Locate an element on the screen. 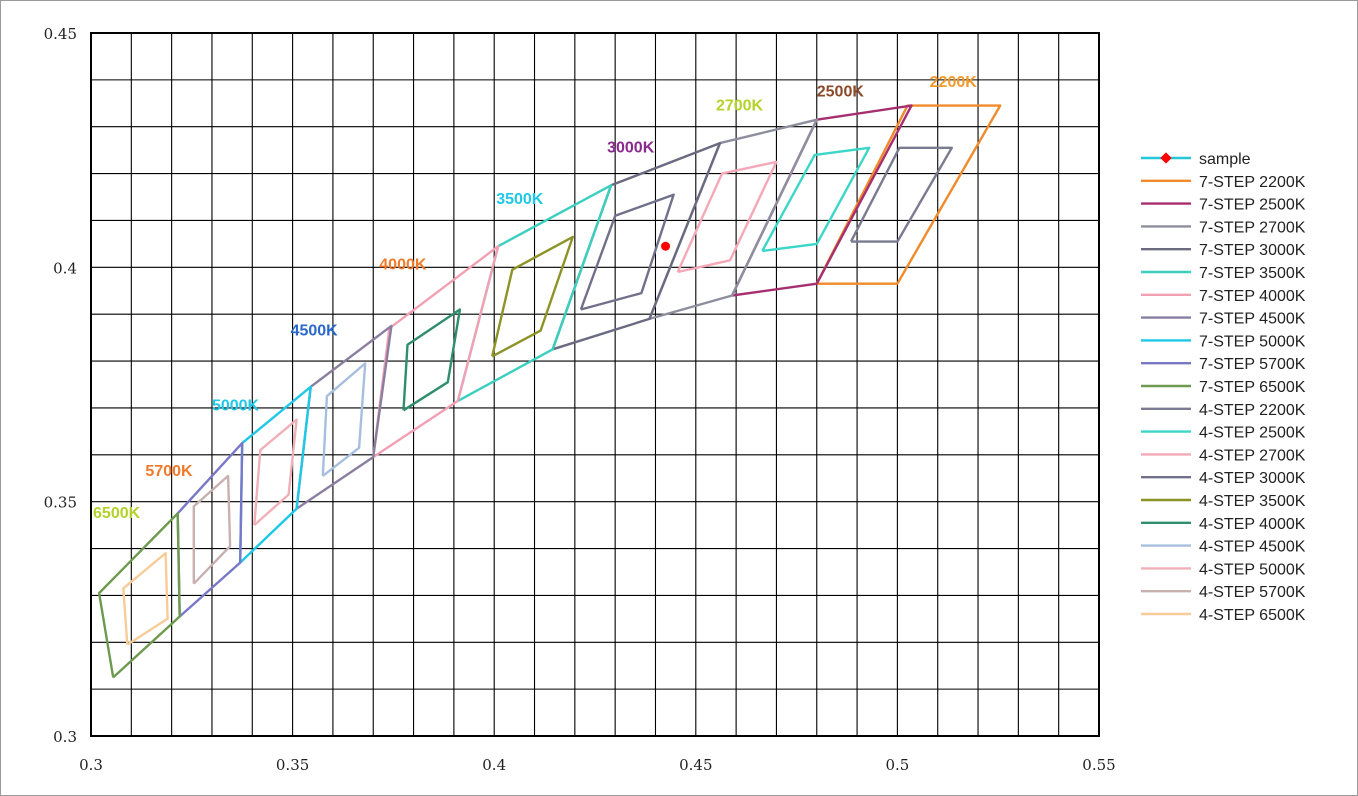 This screenshot has height=796, width=1358. legend-label: 4-STEP 6500K is located at coordinates (1252, 615).